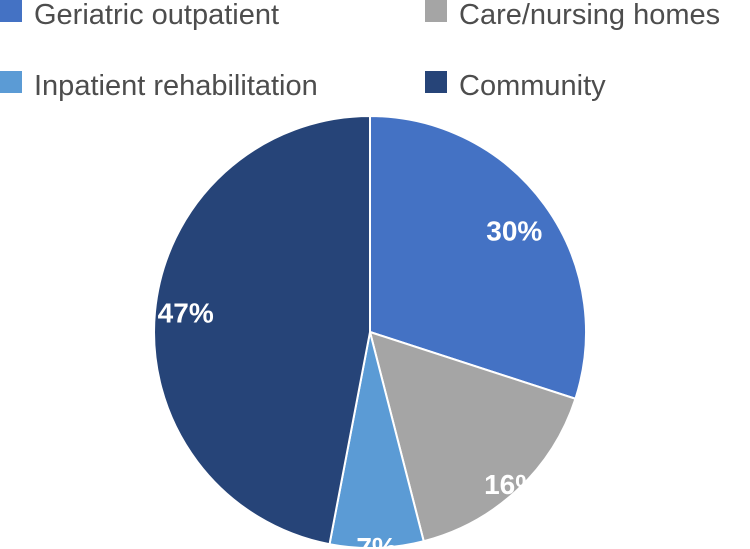  Describe the element at coordinates (514, 230) in the screenshot. I see `slice-label-geriatric-outpatient: 30%` at that location.